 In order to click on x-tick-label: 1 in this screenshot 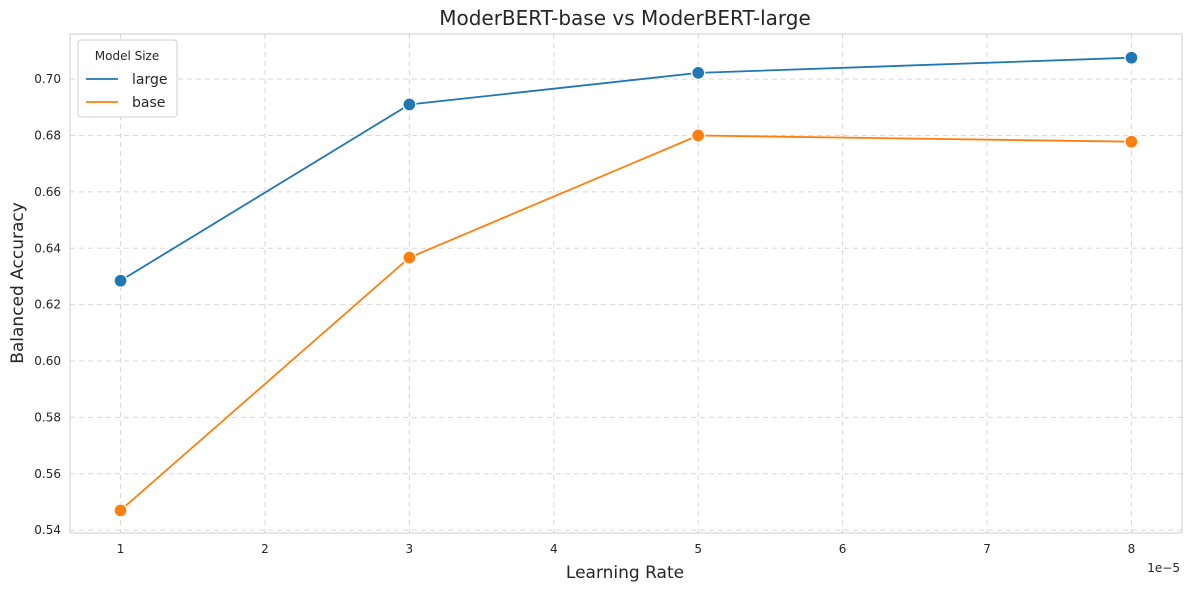, I will do `click(121, 549)`.